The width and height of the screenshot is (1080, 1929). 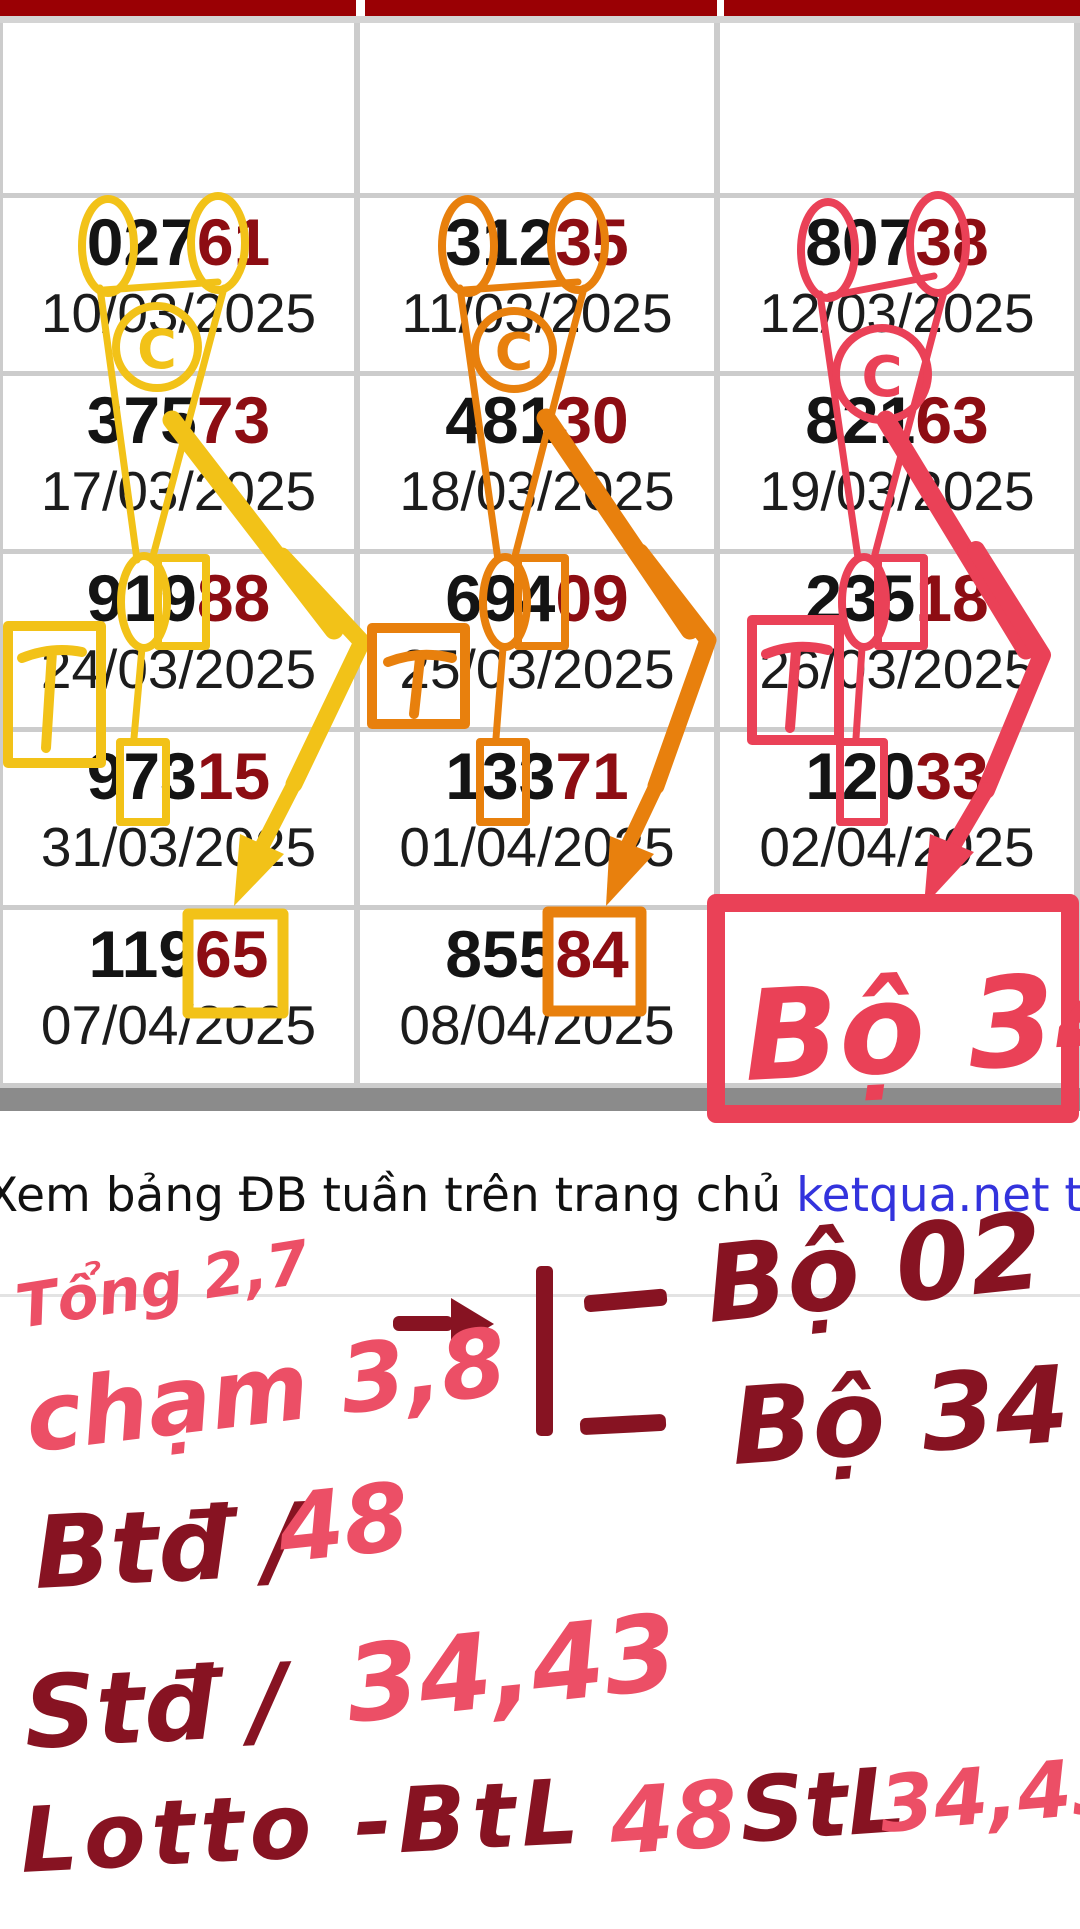 I want to click on number-black: 119, so click(x=142, y=954).